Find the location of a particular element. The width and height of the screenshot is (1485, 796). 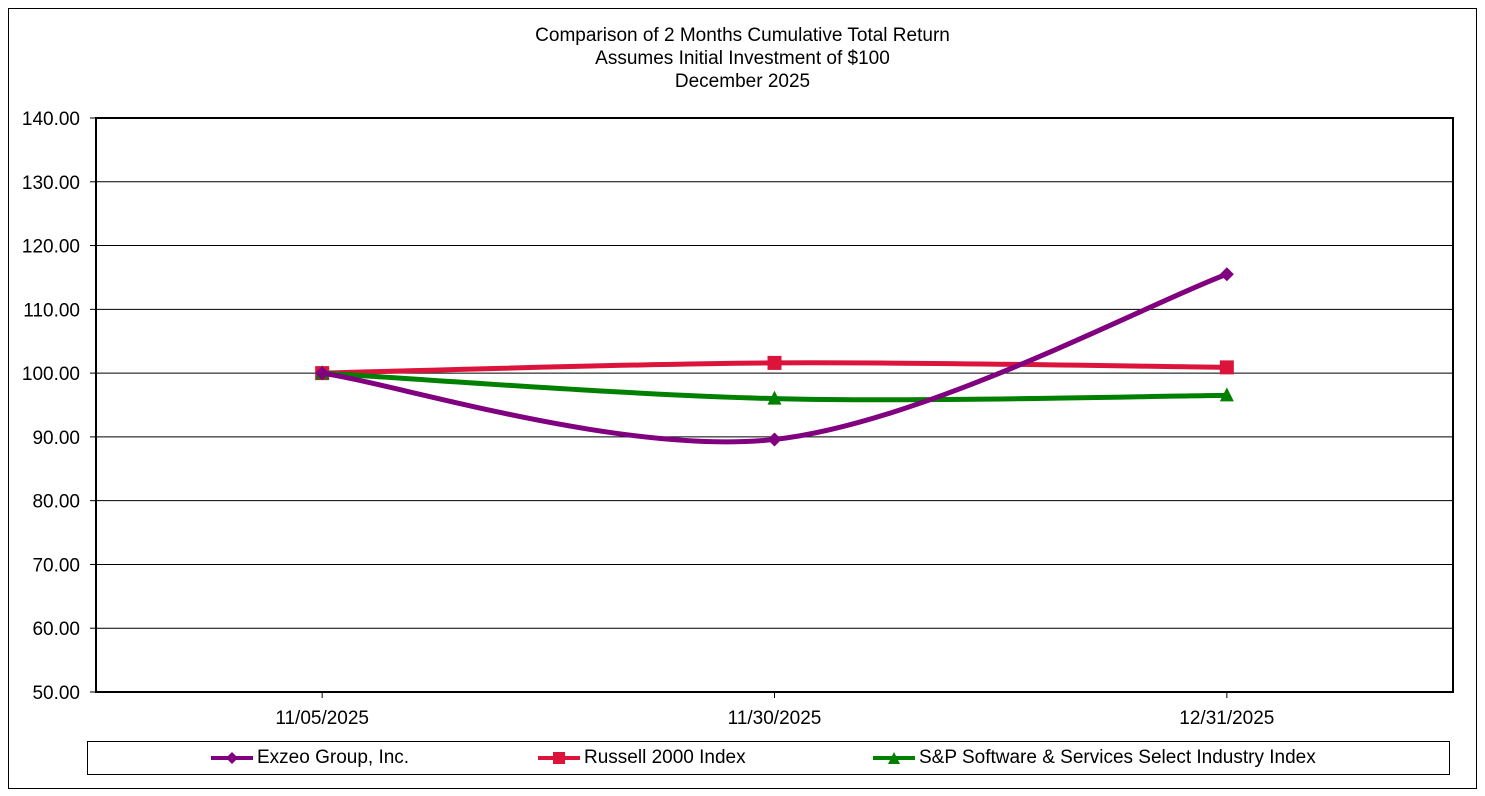

y-tick-label: 110.00 is located at coordinates (51, 310).